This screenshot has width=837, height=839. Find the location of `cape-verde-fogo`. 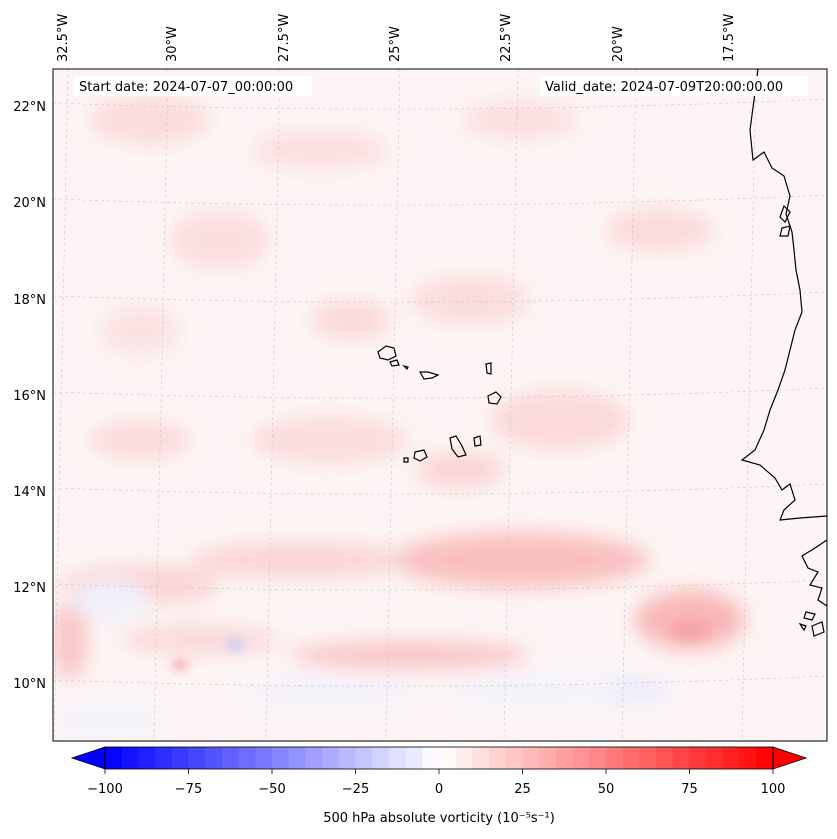

cape-verde-fogo is located at coordinates (420, 455).